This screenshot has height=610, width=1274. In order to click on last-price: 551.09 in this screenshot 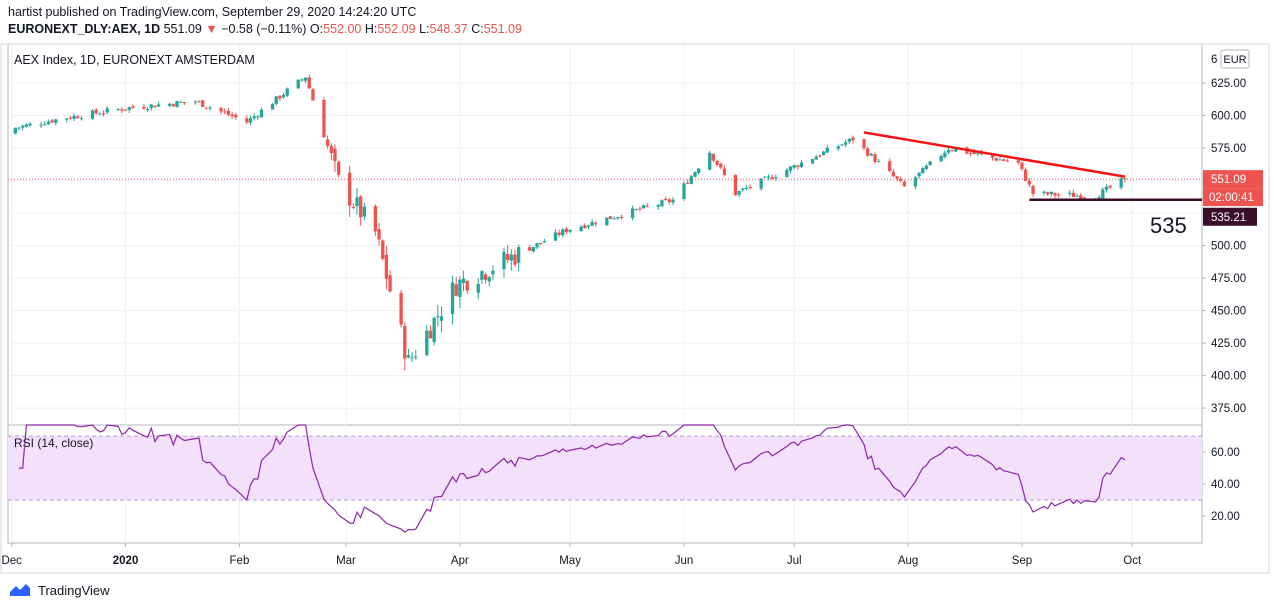, I will do `click(182, 29)`.